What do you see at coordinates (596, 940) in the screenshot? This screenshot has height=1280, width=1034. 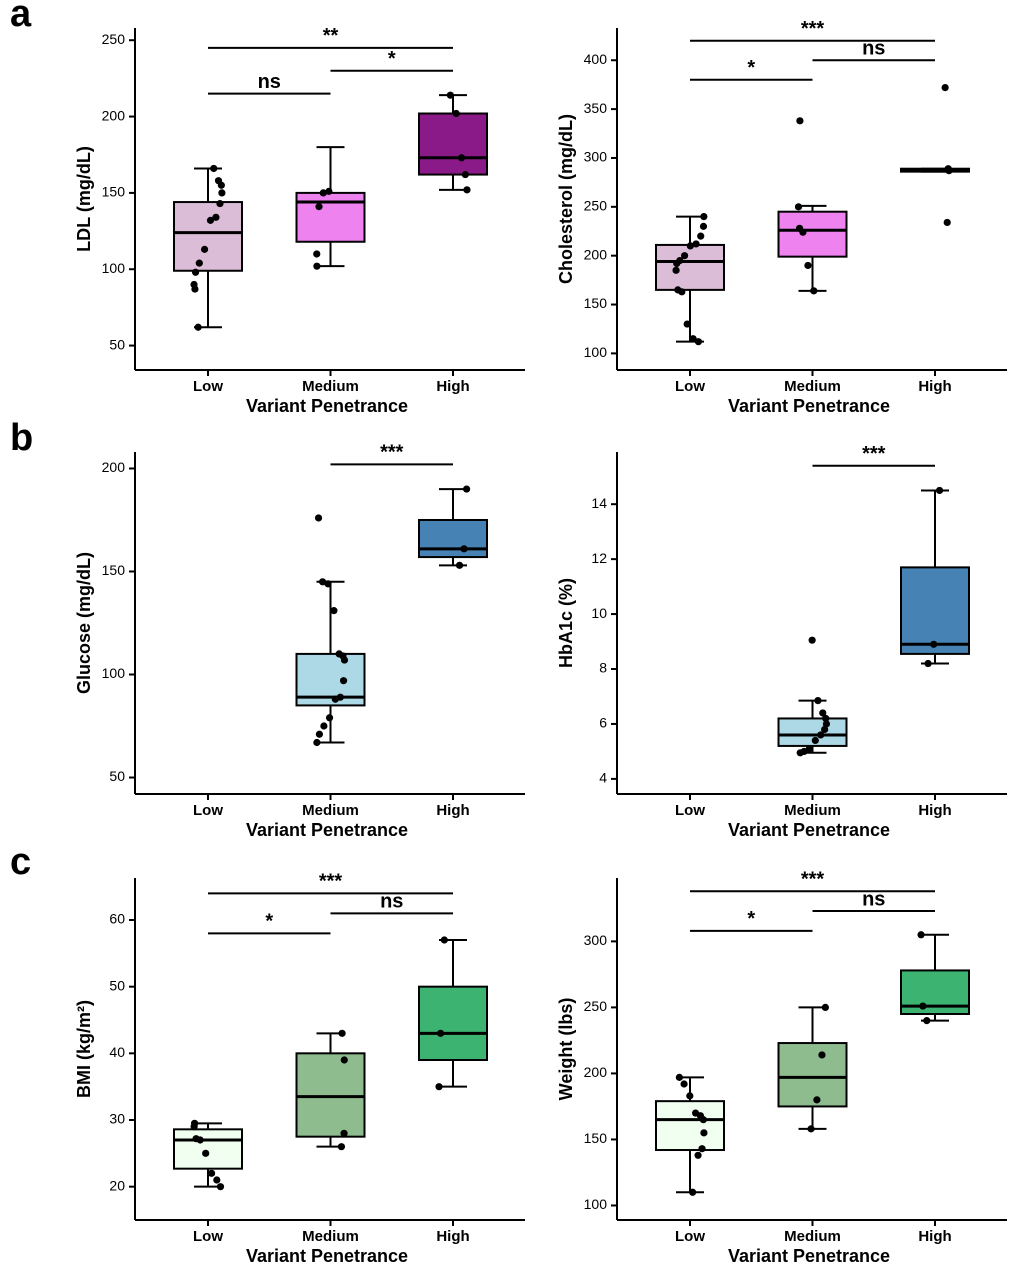 I see `y-tick-label: 300` at bounding box center [596, 940].